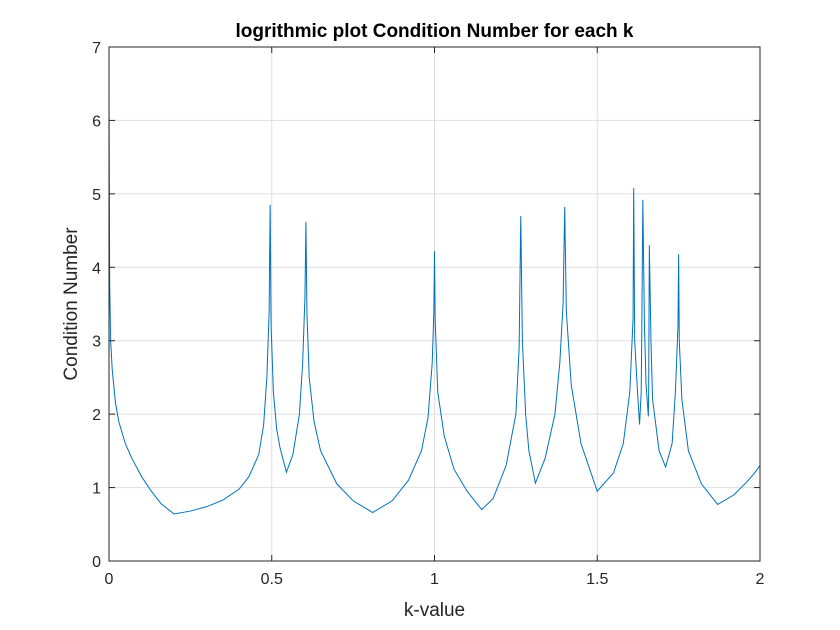 This screenshot has width=840, height=630. I want to click on y-tick-label: 3, so click(96, 342).